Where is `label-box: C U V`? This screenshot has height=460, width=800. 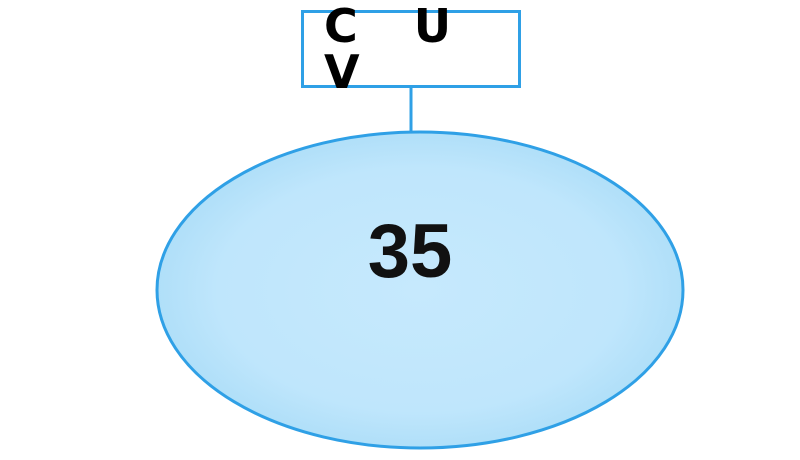
label-box: C U V is located at coordinates (411, 49).